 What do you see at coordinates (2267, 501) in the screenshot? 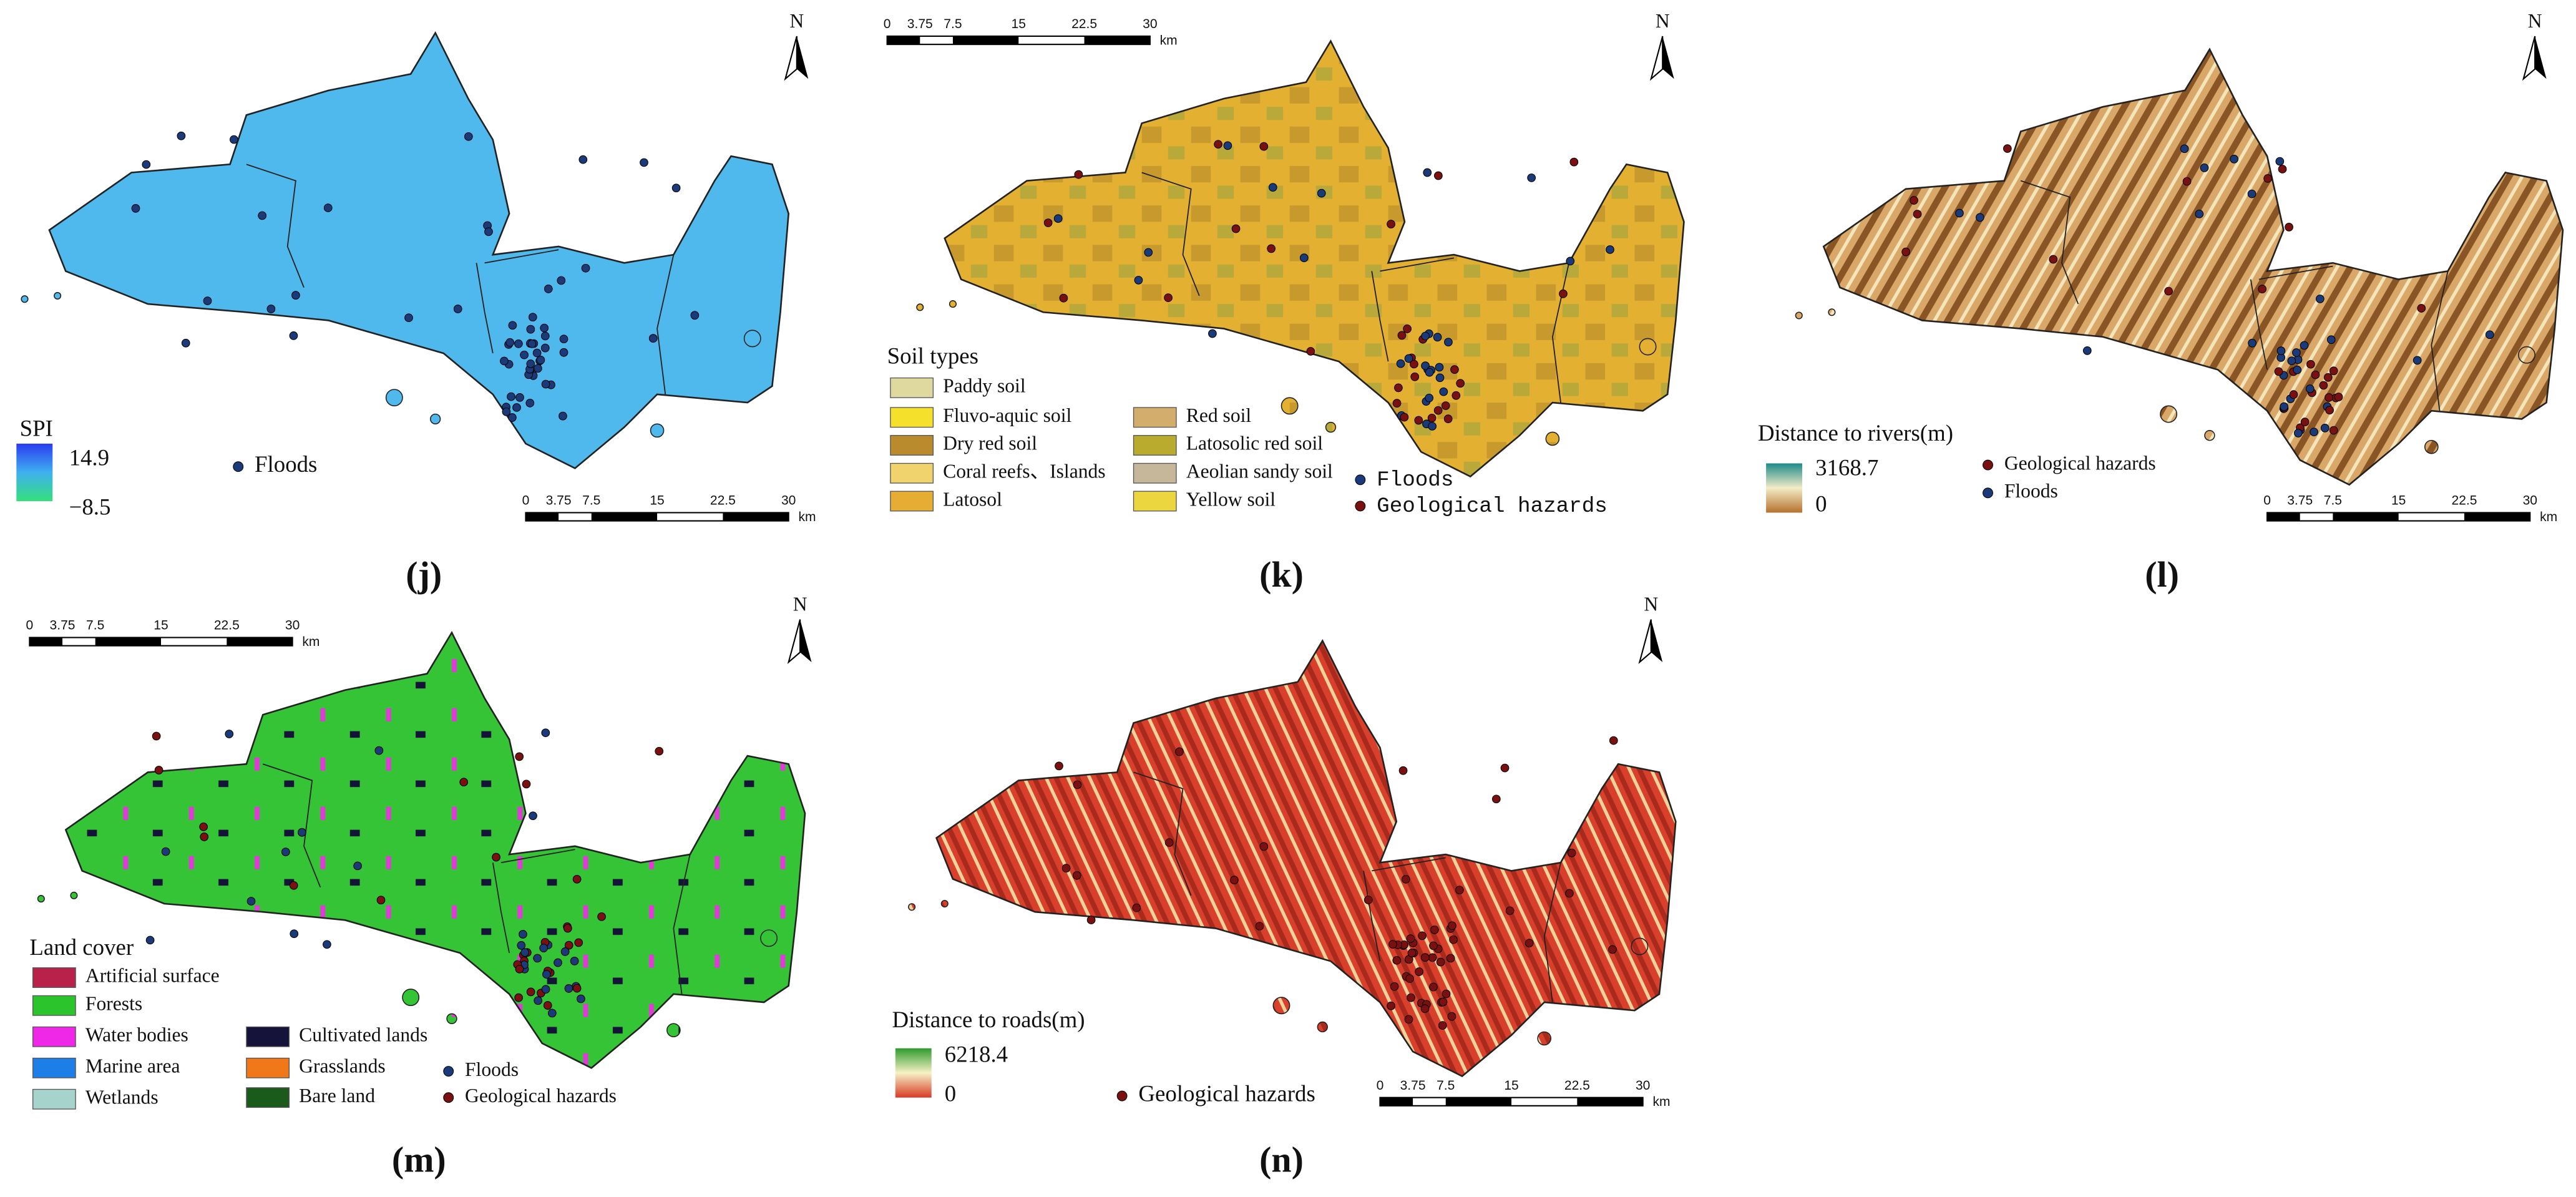
I see `scale-tick: 0` at bounding box center [2267, 501].